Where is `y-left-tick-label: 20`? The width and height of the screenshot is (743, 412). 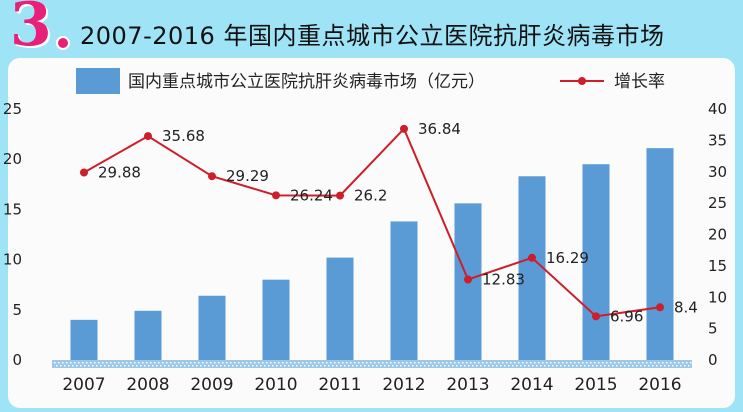
y-left-tick-label: 20 is located at coordinates (12, 159).